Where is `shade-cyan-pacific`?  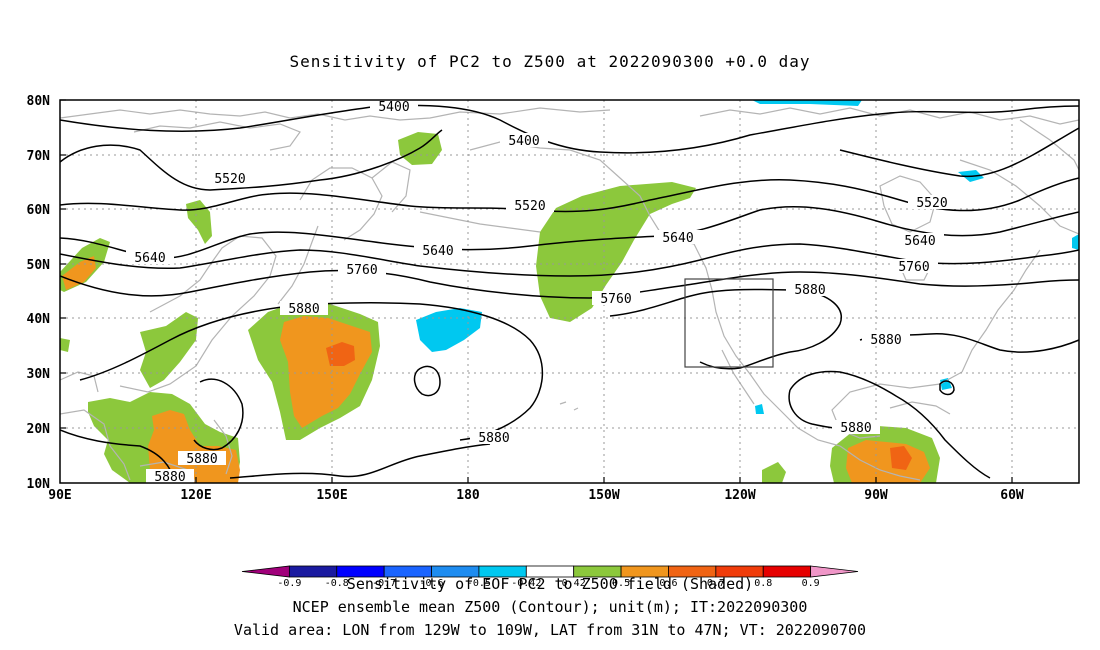
shade-cyan-pacific is located at coordinates (449, 330).